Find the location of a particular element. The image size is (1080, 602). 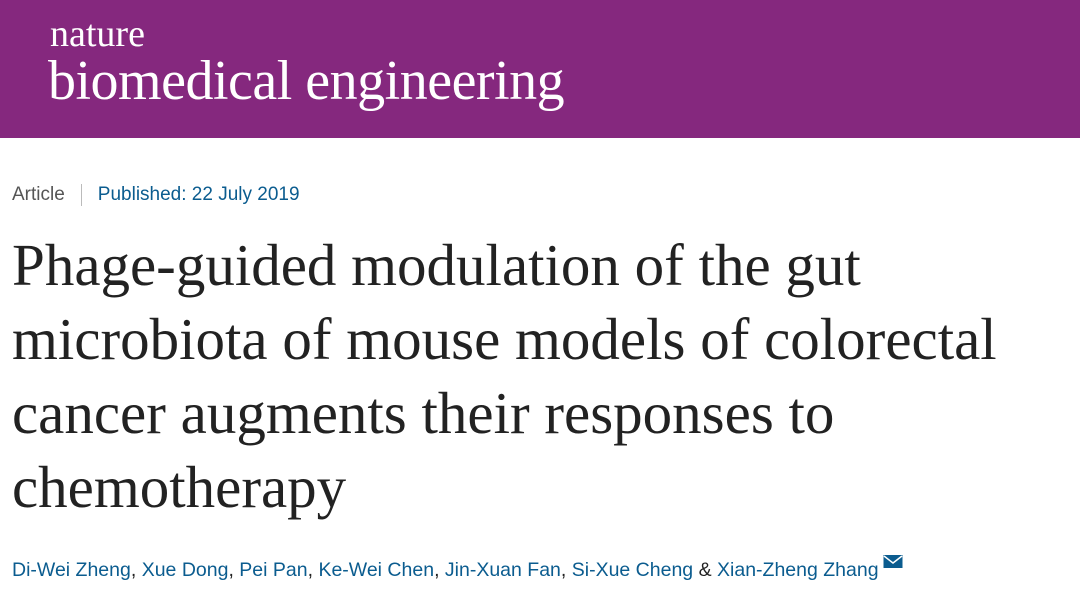

author-link: Jin-Xuan Fan is located at coordinates (502, 570).